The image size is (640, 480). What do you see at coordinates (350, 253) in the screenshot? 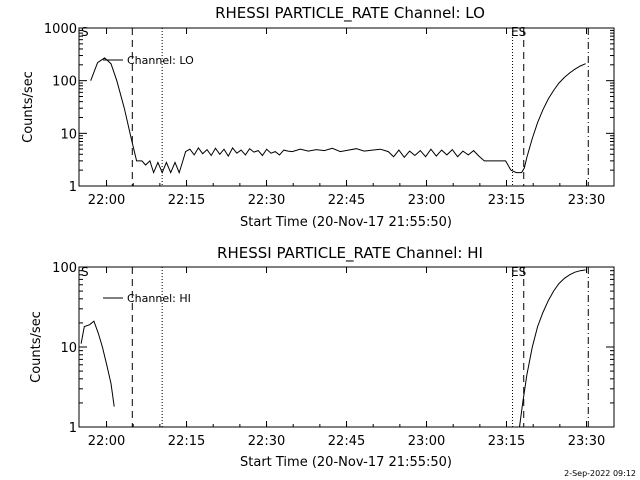
I see `chart-title-hi: RHESSI PARTICLE_RATE Channel: HI` at bounding box center [350, 253].